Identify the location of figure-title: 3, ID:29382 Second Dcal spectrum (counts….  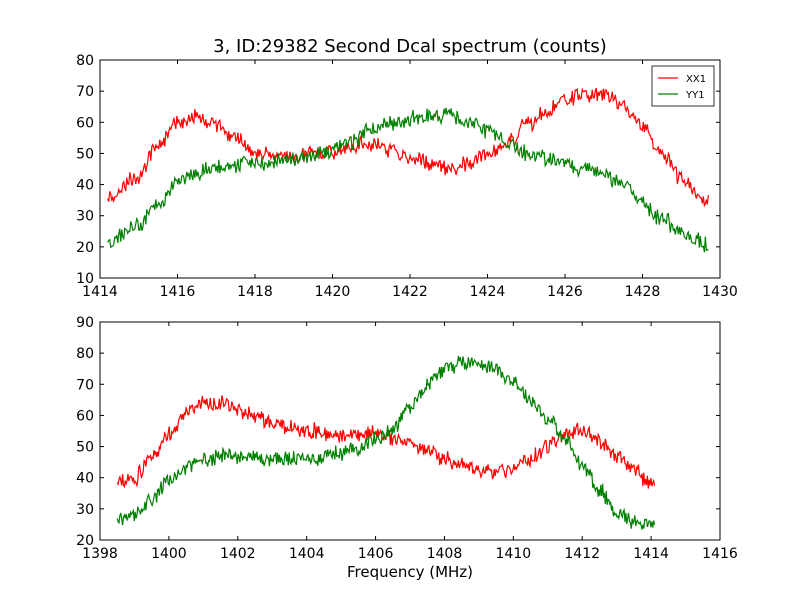
(410, 46).